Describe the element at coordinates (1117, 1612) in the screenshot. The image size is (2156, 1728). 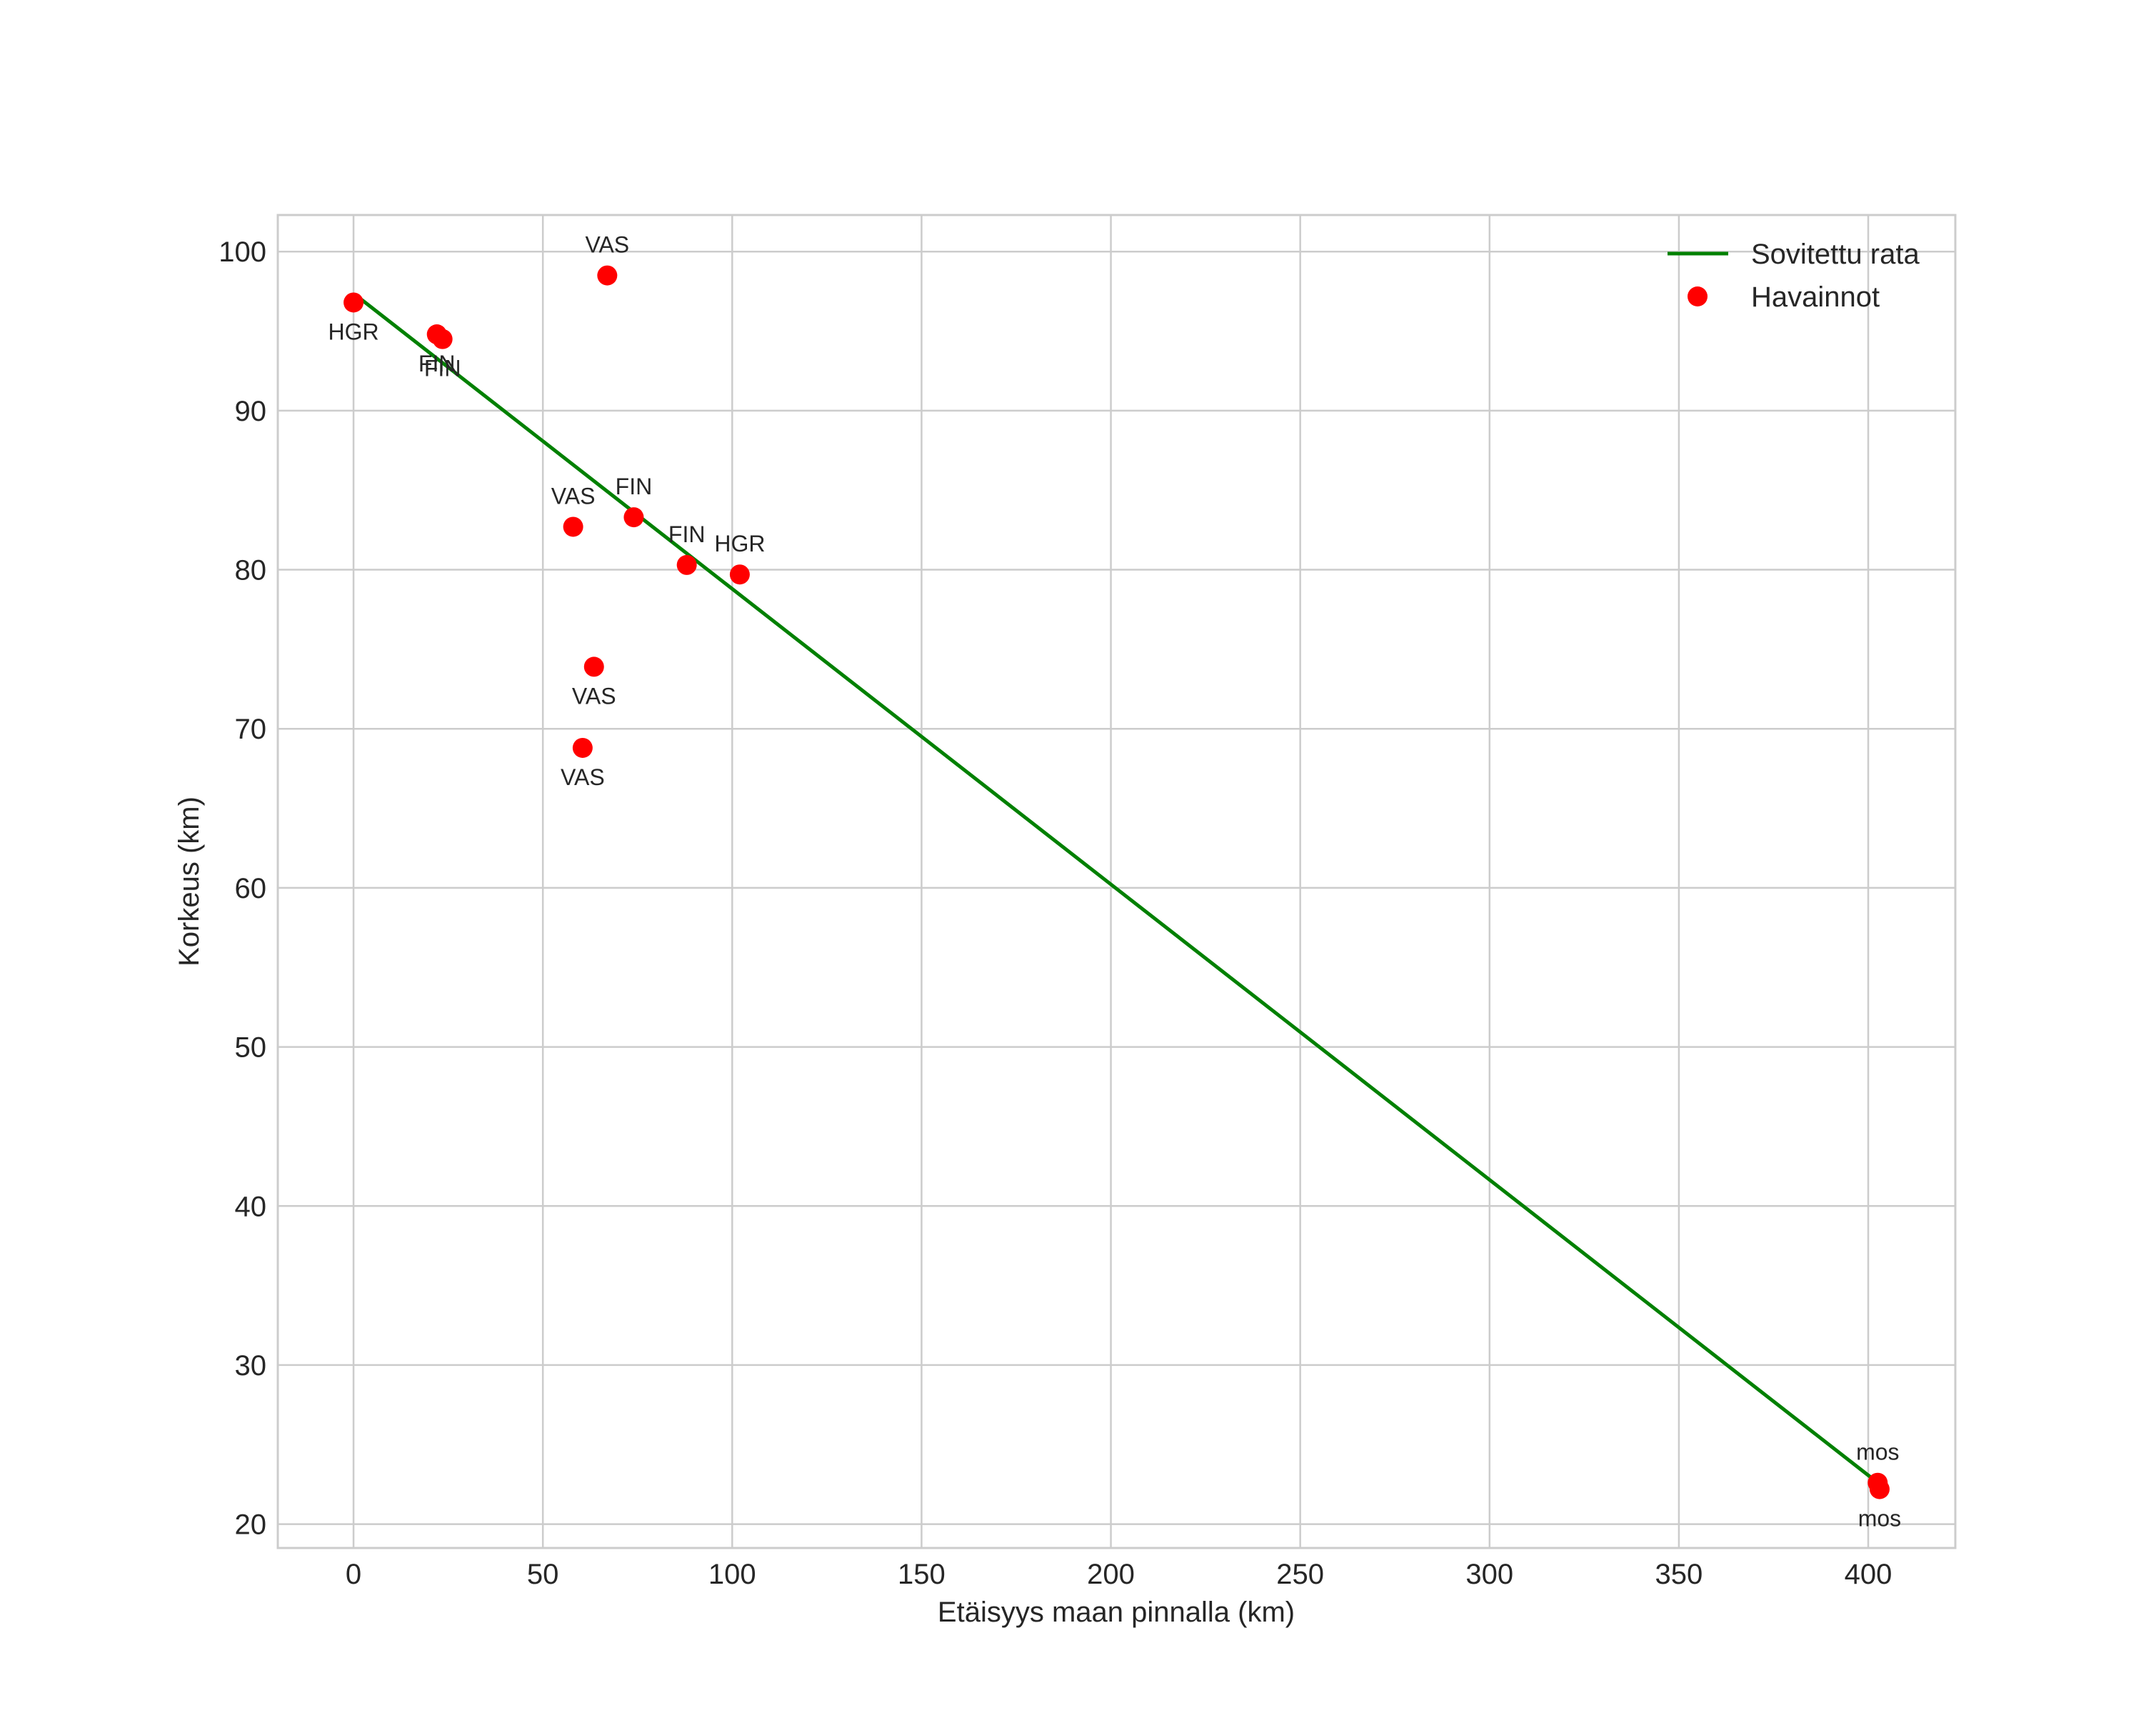
I see `x-axis-label: Etäisyys maan pinnalla (km)` at that location.